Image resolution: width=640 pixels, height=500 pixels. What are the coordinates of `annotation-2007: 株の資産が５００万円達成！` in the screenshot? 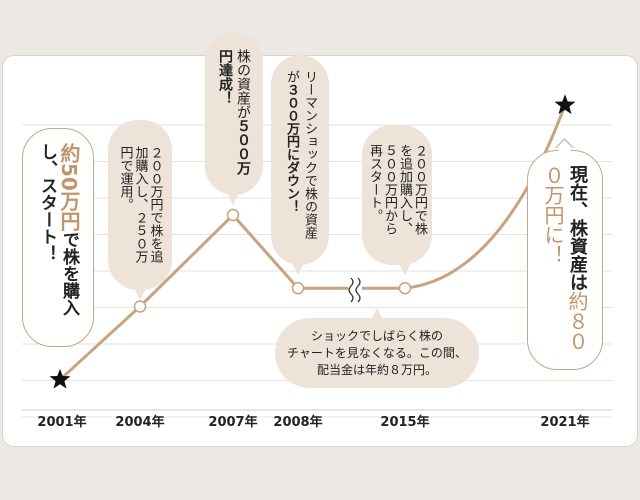 It's located at (234, 113).